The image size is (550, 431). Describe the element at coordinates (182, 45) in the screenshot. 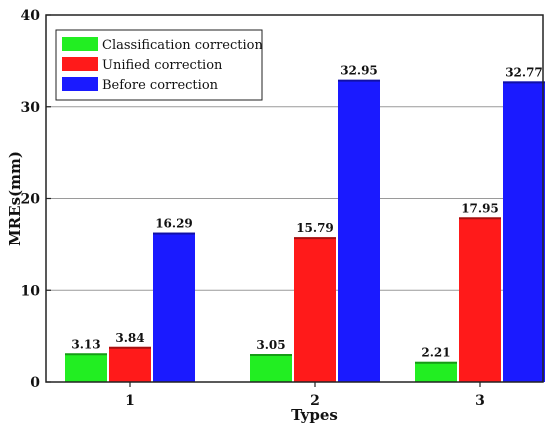

I see `legend-label-1: Classification correction` at that location.